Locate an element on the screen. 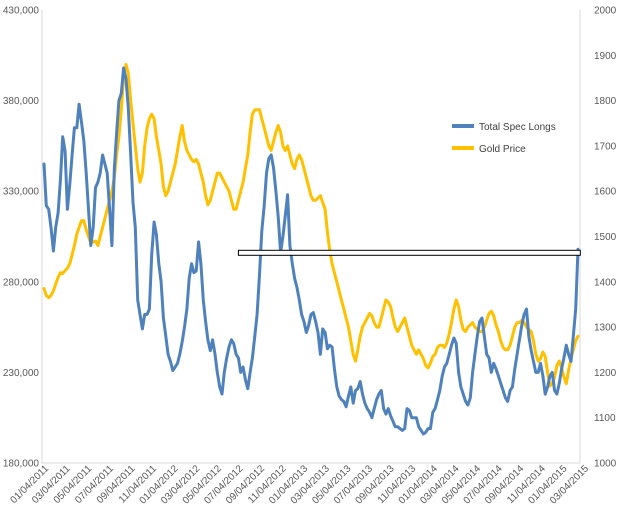 This screenshot has height=518, width=620. right-axis-tick-label: 1600 is located at coordinates (605, 192).